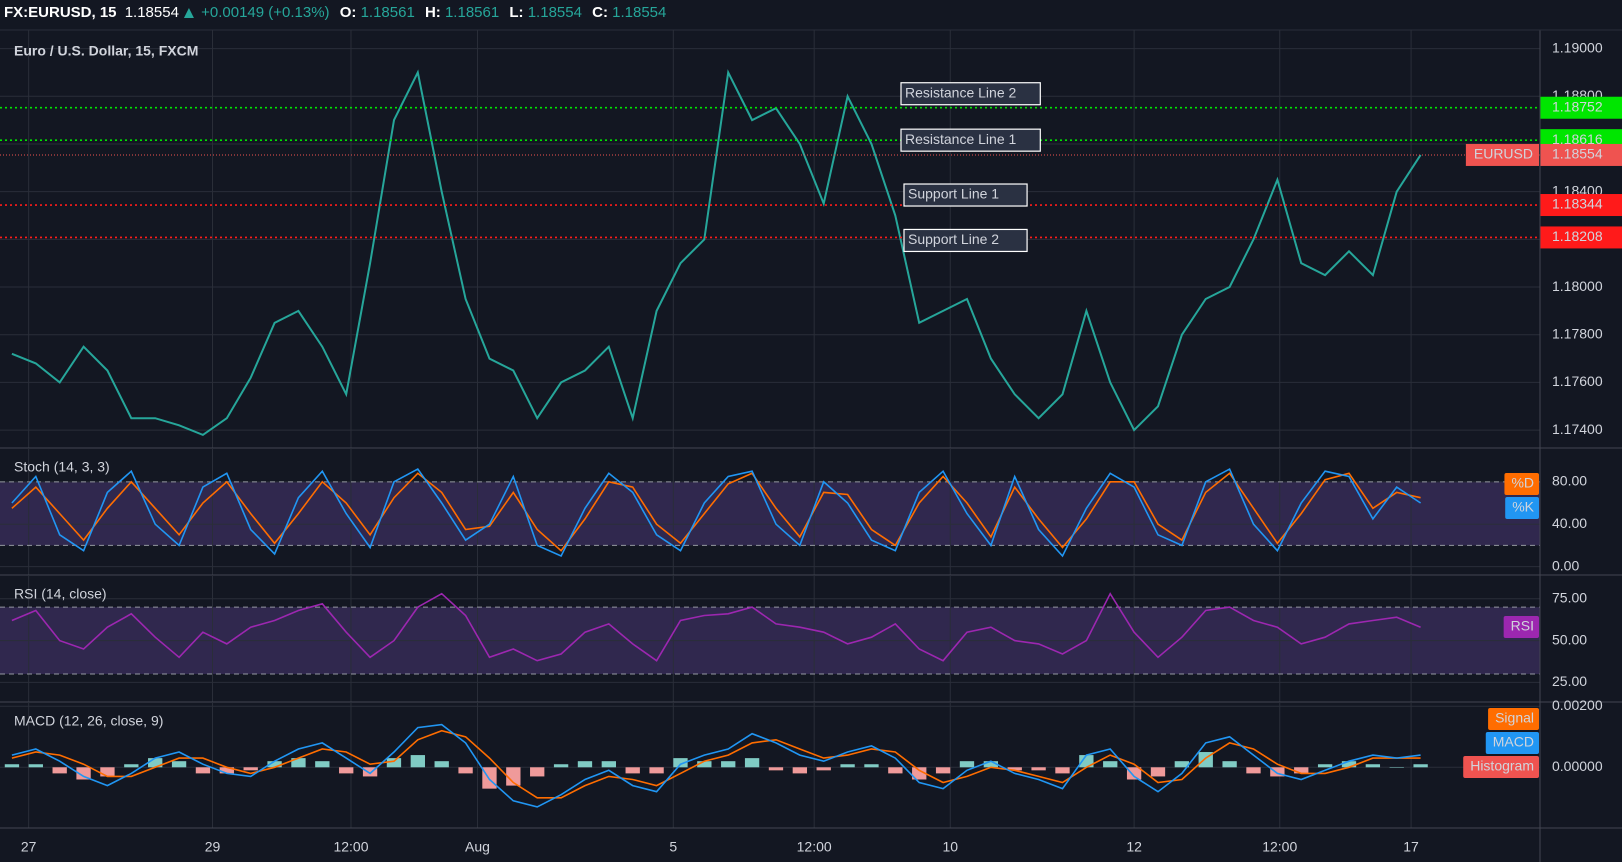 This screenshot has width=1622, height=862. I want to click on last-price-value: 1.18554, so click(1577, 154).